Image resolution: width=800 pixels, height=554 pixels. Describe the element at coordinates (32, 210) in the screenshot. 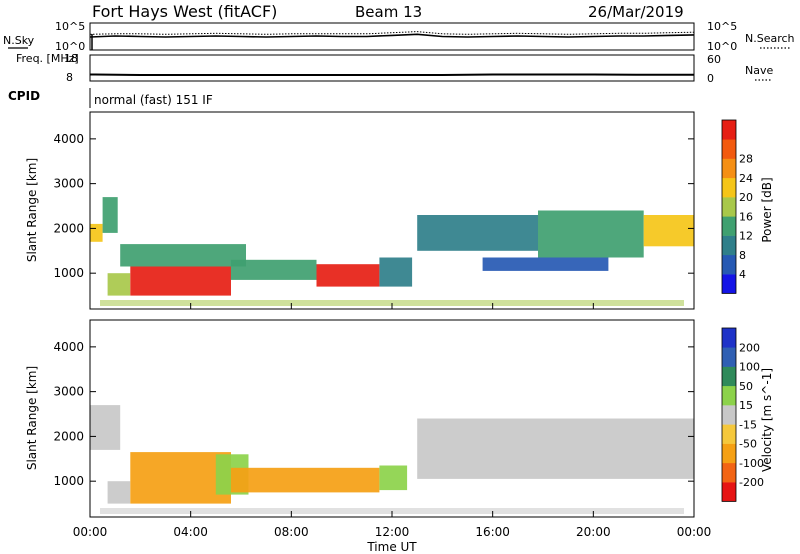

I see `power-ylabel: Slant Range [km]` at that location.